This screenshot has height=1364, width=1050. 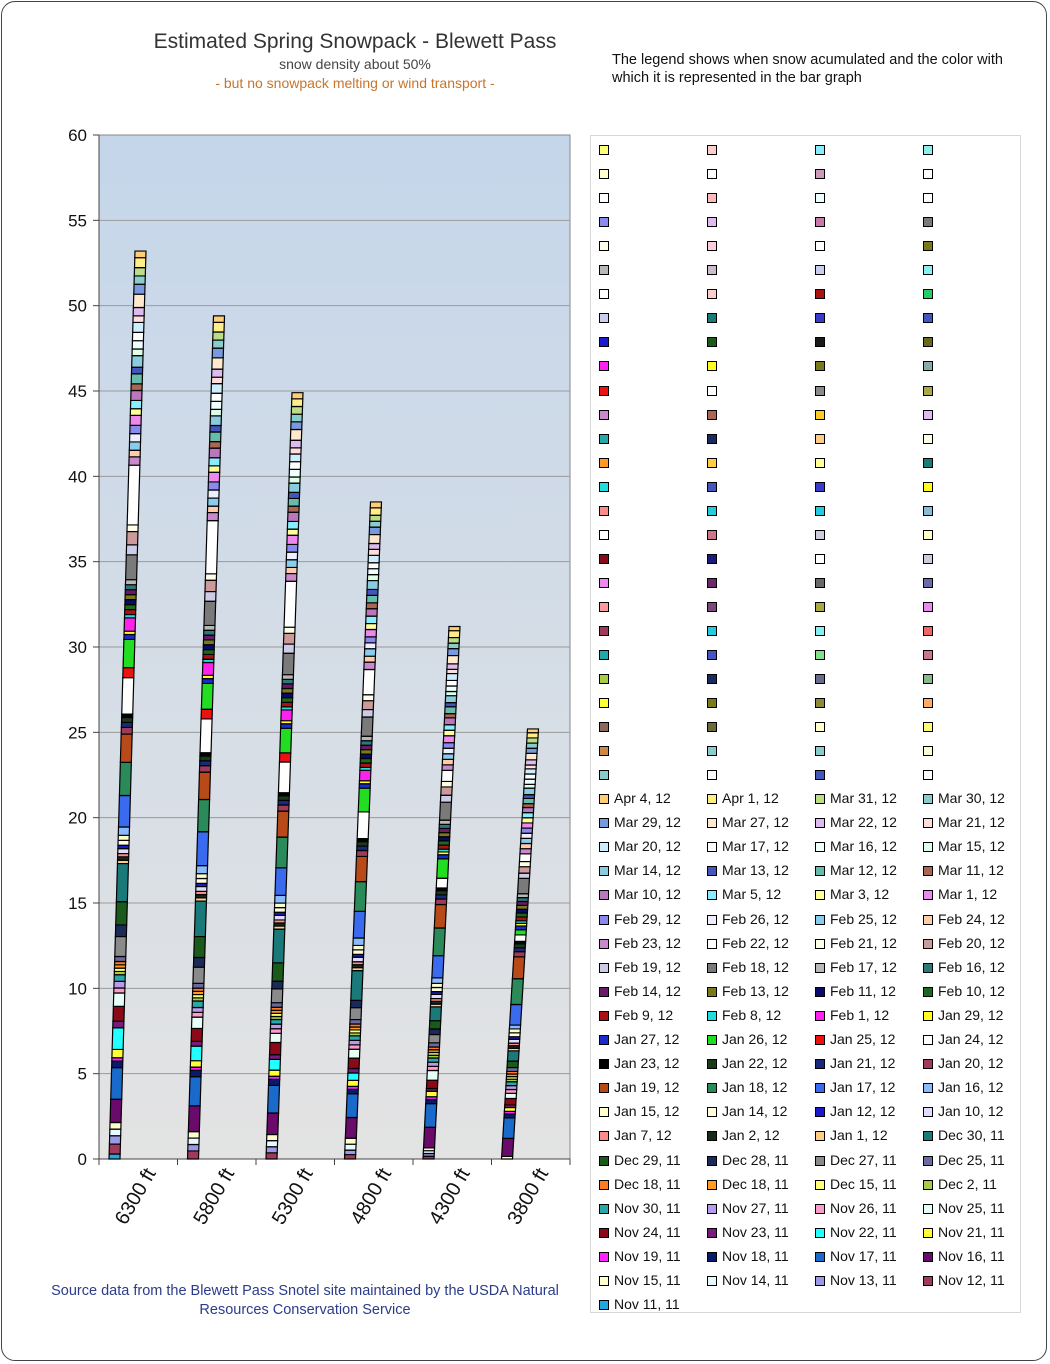 I want to click on legend-label: Jan 16, 12, so click(x=971, y=1087).